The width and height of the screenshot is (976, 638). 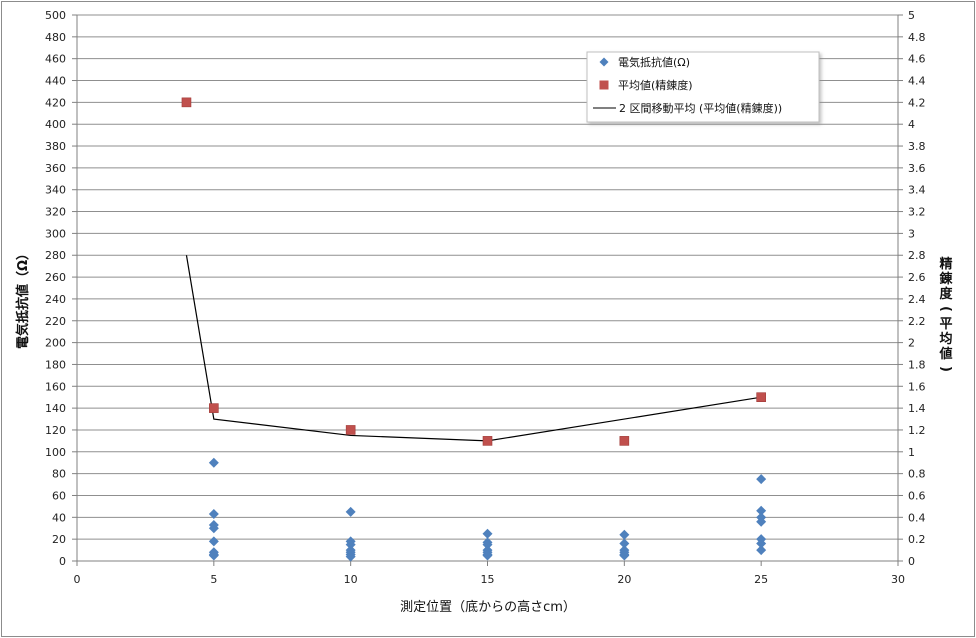 I want to click on right-y-tick-label: 3.4, so click(x=917, y=190).